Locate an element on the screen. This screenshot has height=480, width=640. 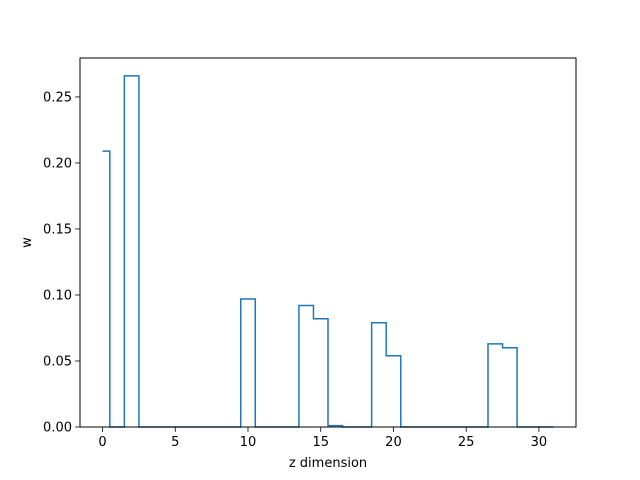
y-tick-label: 0.25 is located at coordinates (57, 97).